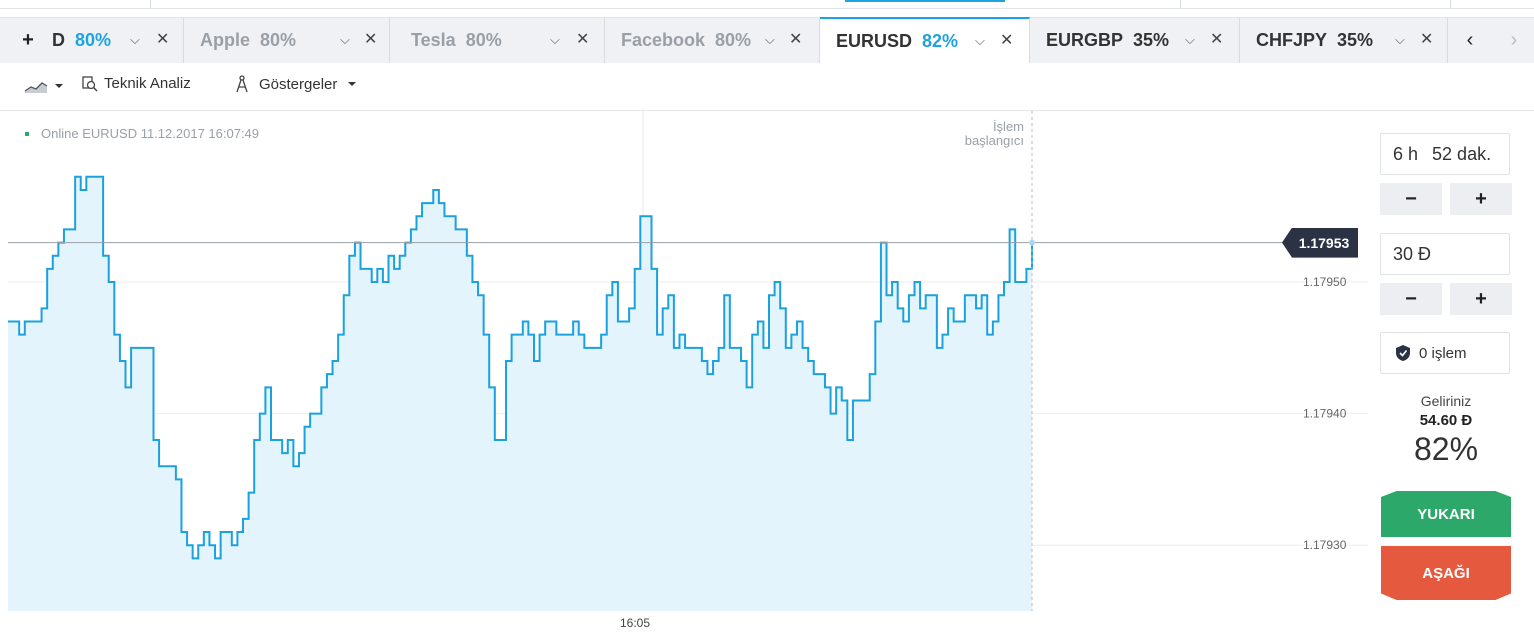  I want to click on technical-analysis-button: Teknik Analiz, so click(136, 83).